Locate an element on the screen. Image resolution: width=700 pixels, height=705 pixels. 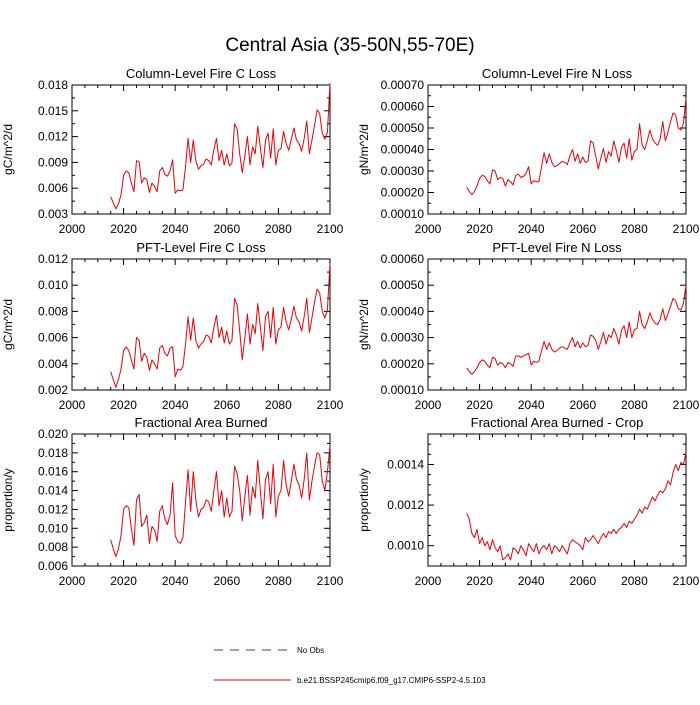
y-tick-label: 0.0010 is located at coordinates (405, 546).